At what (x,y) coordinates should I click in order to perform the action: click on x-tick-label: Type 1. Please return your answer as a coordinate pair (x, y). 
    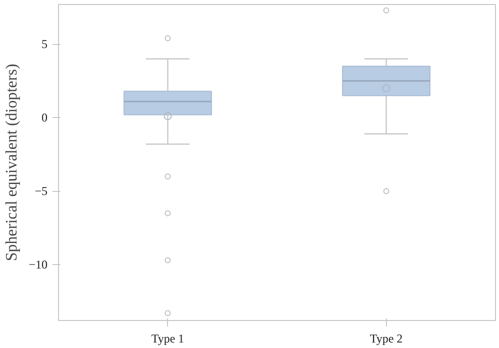
    Looking at the image, I should click on (167, 339).